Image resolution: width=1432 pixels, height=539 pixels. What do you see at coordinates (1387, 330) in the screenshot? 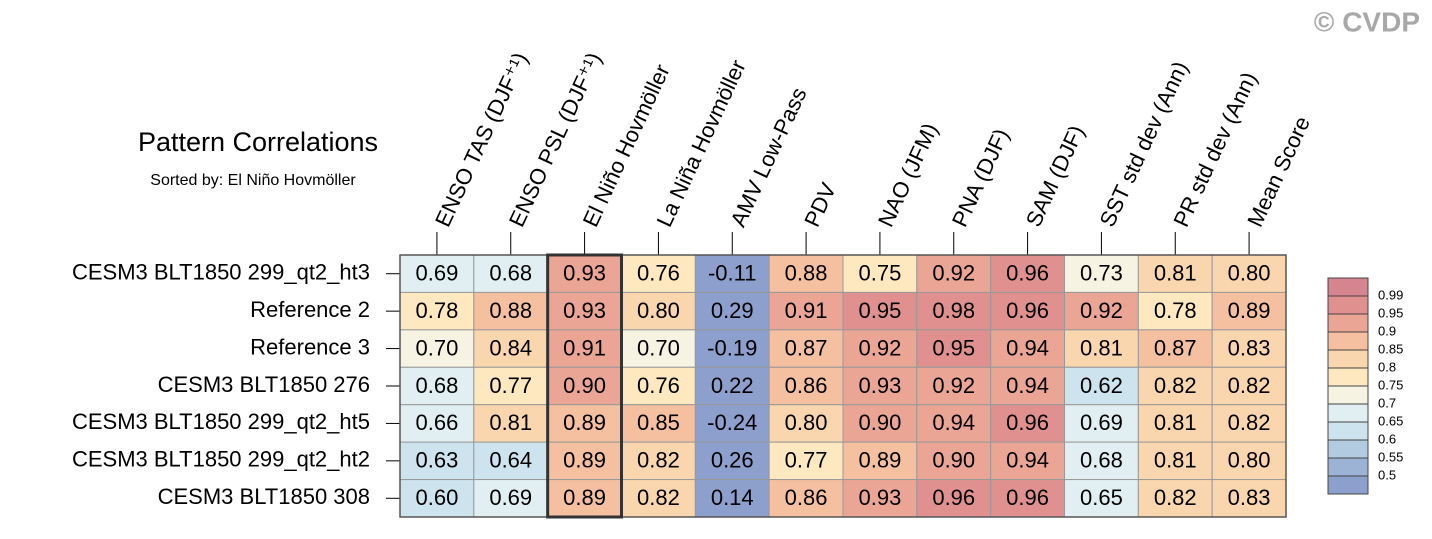
I see `colorbar-label: 0.9` at bounding box center [1387, 330].